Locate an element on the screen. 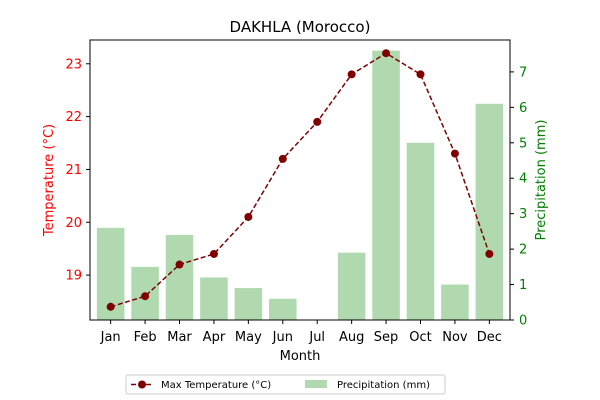  temperature-point-jul is located at coordinates (317, 121).